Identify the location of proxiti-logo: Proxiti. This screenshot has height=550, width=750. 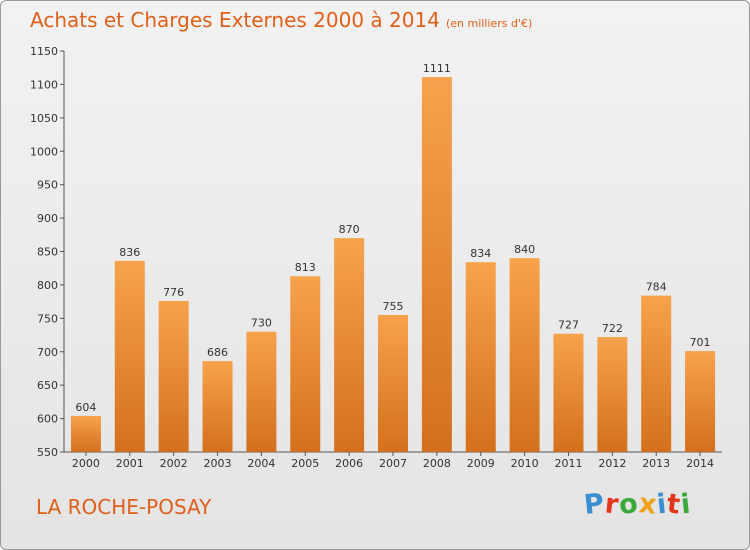
(638, 504).